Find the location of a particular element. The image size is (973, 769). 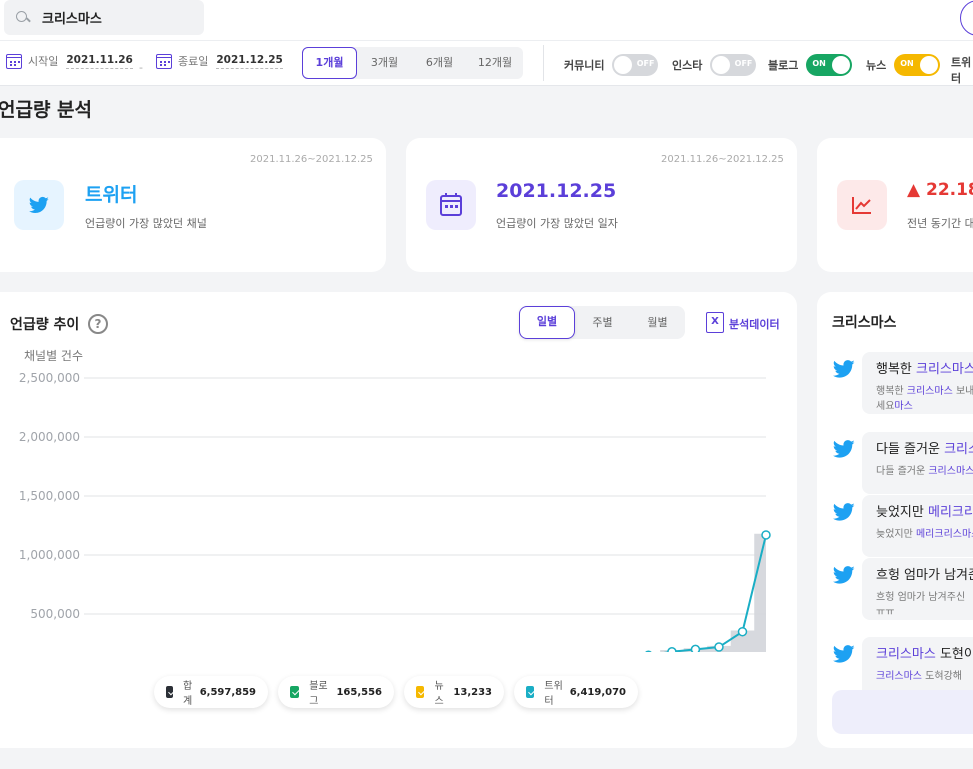

export-data-button: 분석데이터 is located at coordinates (754, 324).